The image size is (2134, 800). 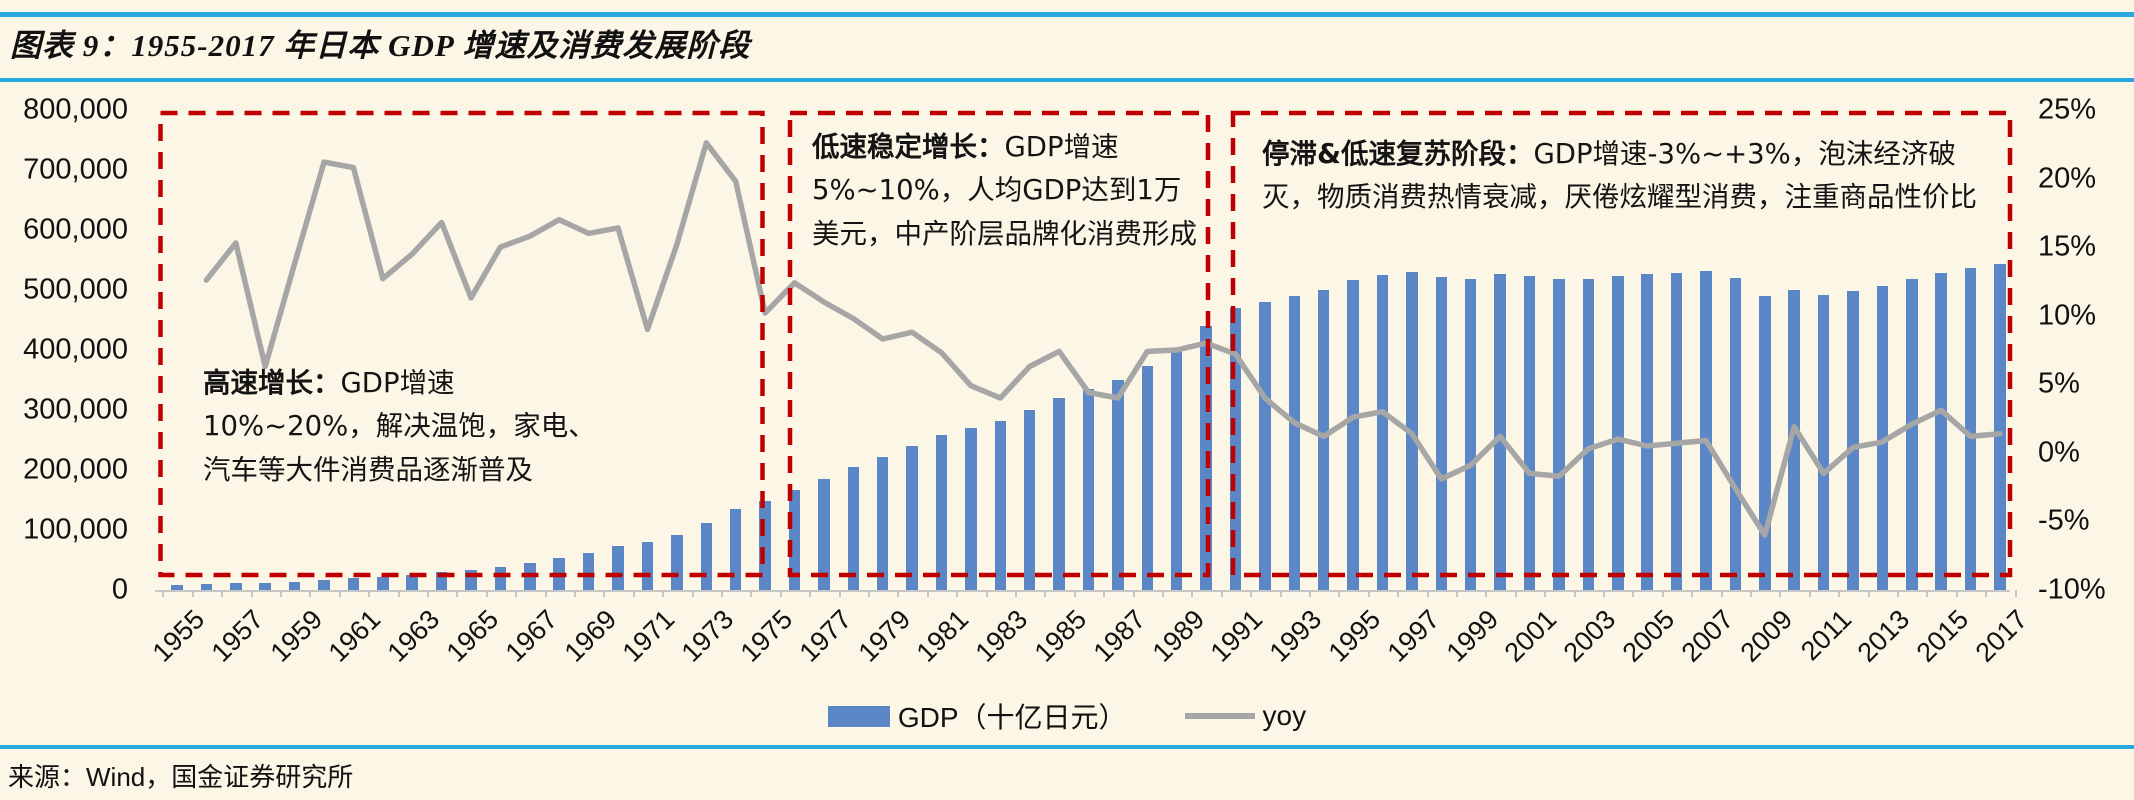 What do you see at coordinates (75, 109) in the screenshot?
I see `y-left-tick-label: 800,000` at bounding box center [75, 109].